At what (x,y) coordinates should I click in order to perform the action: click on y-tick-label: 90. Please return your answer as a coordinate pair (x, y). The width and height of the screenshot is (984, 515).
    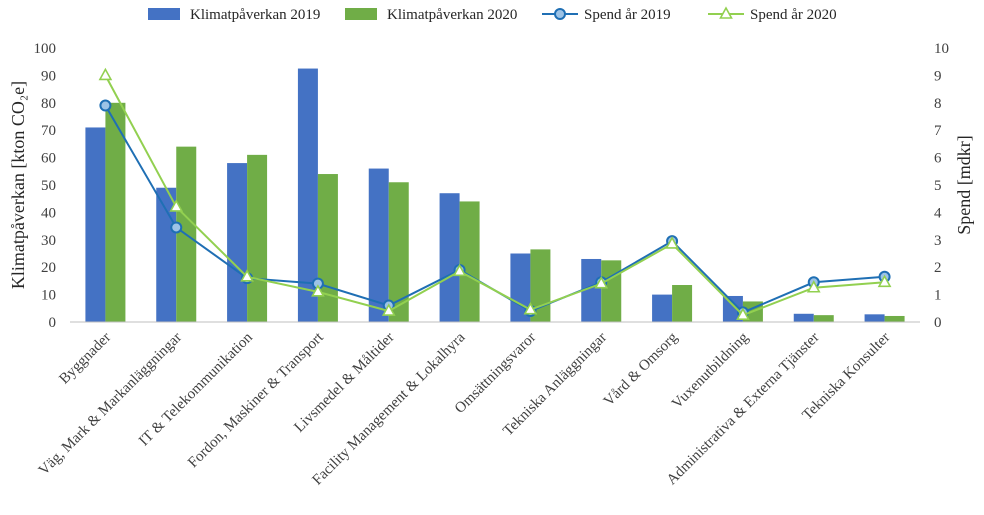
    Looking at the image, I should click on (48, 76).